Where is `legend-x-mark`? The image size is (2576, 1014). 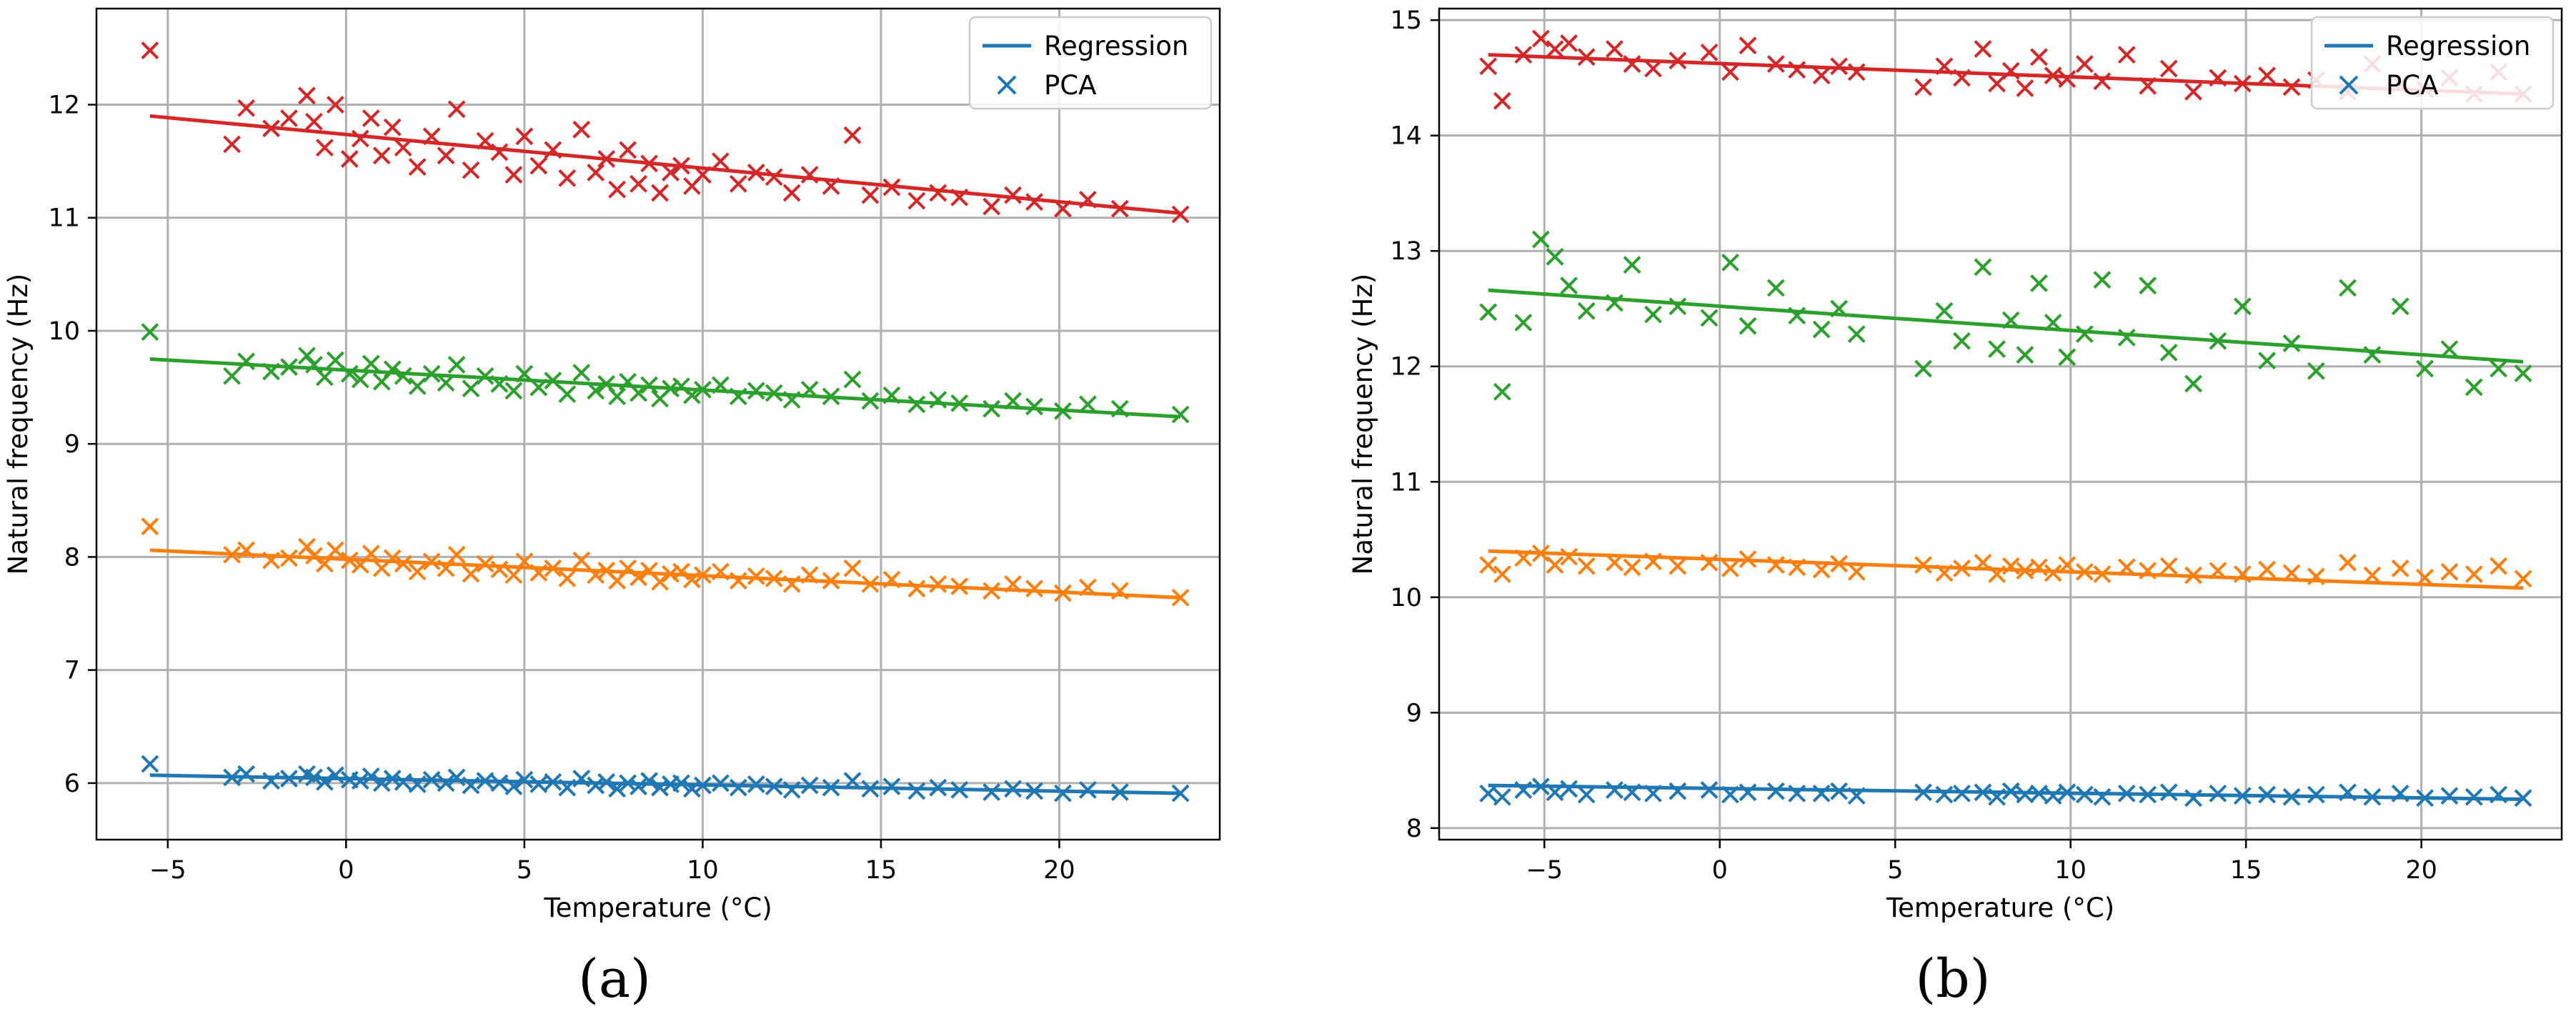 legend-x-mark is located at coordinates (2349, 85).